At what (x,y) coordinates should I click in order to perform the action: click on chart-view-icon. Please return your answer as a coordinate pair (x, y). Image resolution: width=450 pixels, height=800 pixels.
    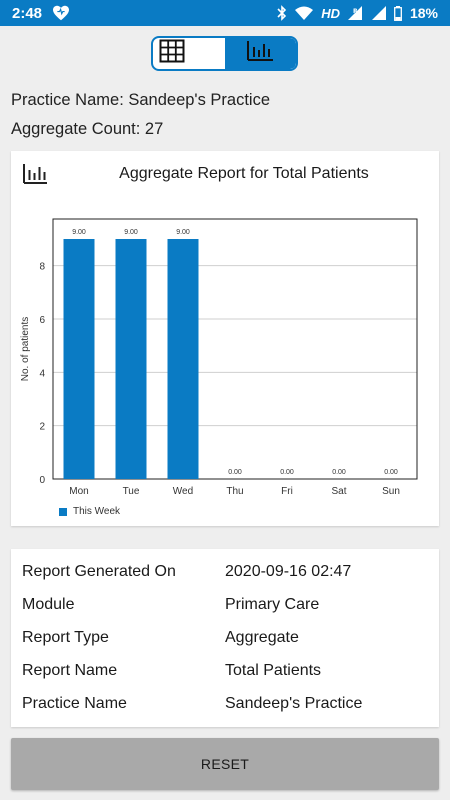
    Looking at the image, I should click on (260, 53).